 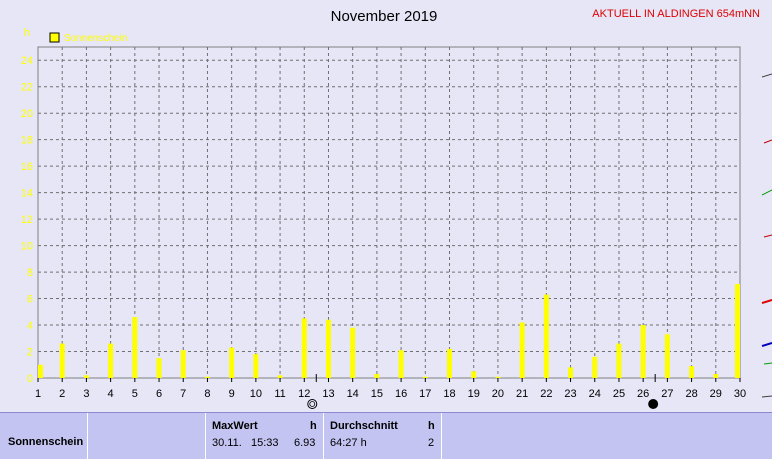 I want to click on x-tick-label: 5, so click(x=135, y=394).